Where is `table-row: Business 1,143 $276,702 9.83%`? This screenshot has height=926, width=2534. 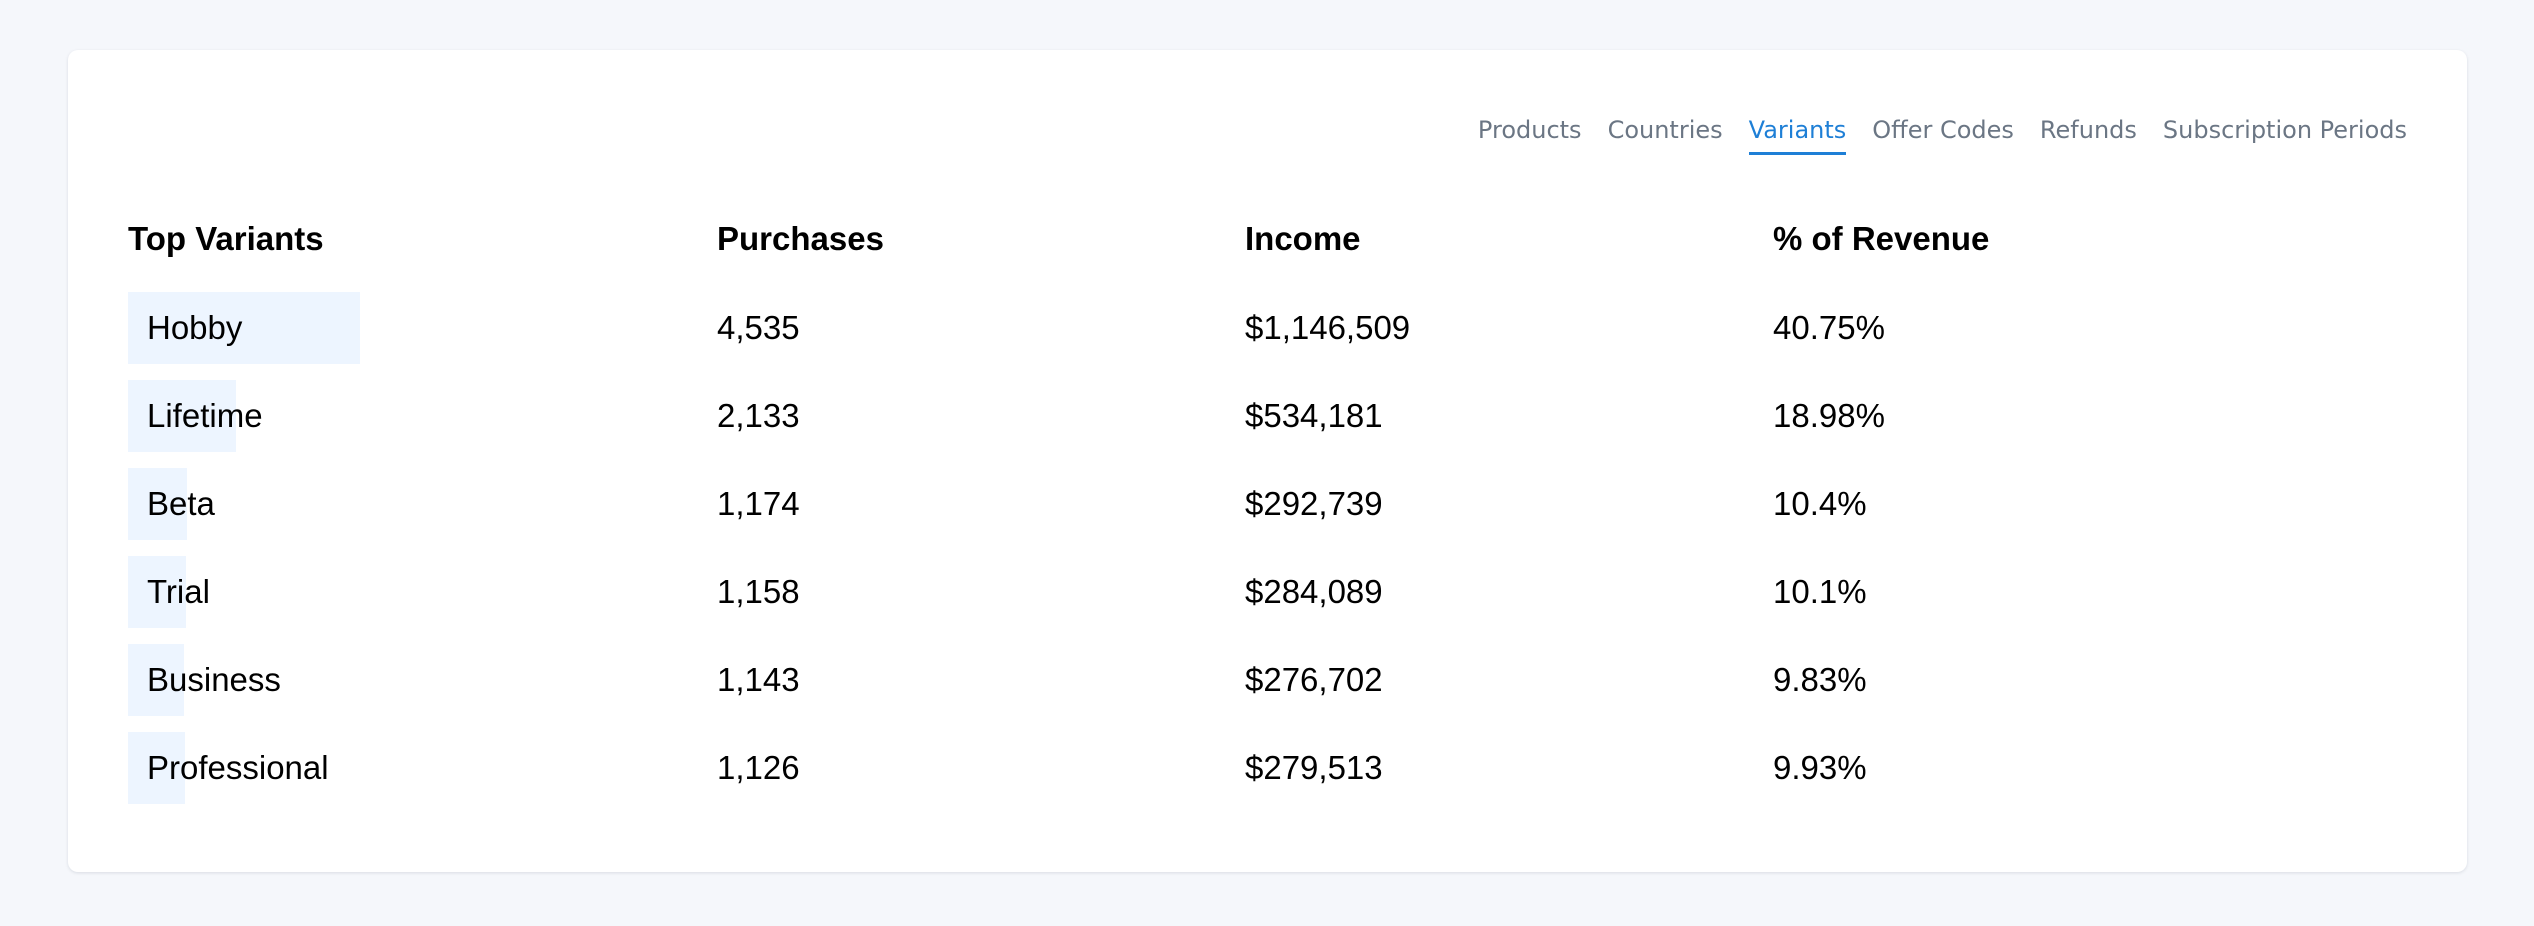
table-row: Business 1,143 $276,702 9.83% is located at coordinates (1267, 680).